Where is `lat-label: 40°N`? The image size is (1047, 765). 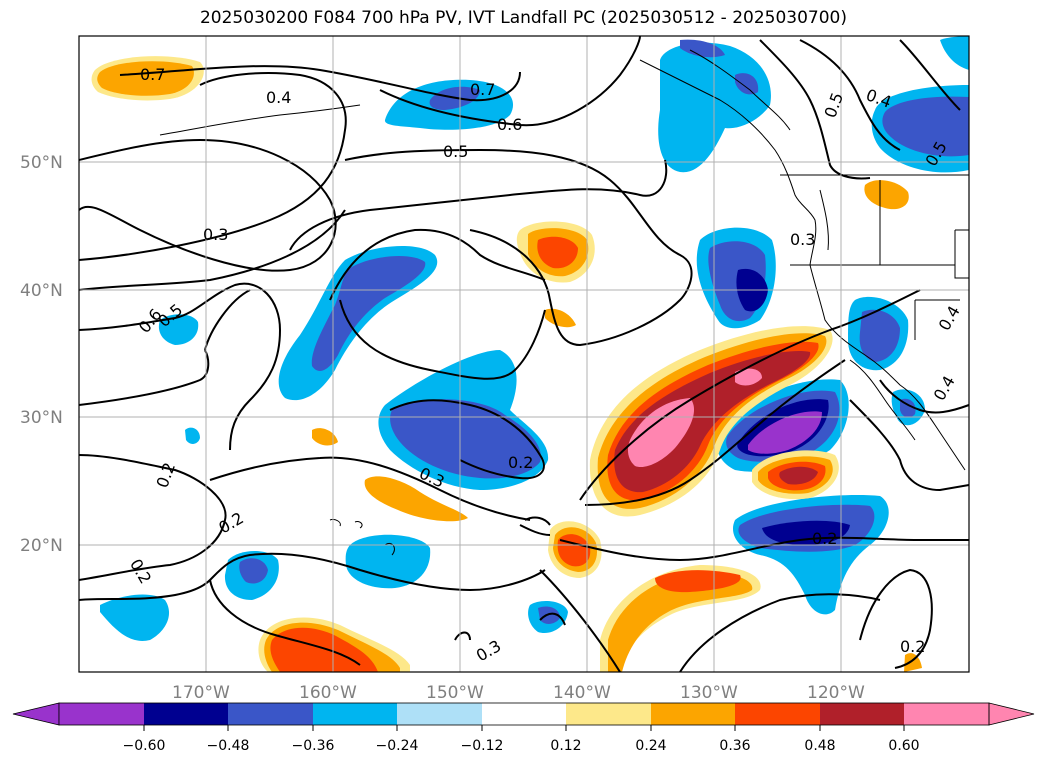 lat-label: 40°N is located at coordinates (41, 291).